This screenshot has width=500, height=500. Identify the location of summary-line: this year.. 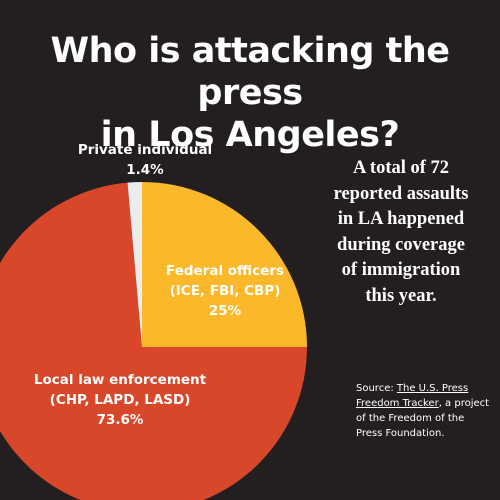
(401, 295).